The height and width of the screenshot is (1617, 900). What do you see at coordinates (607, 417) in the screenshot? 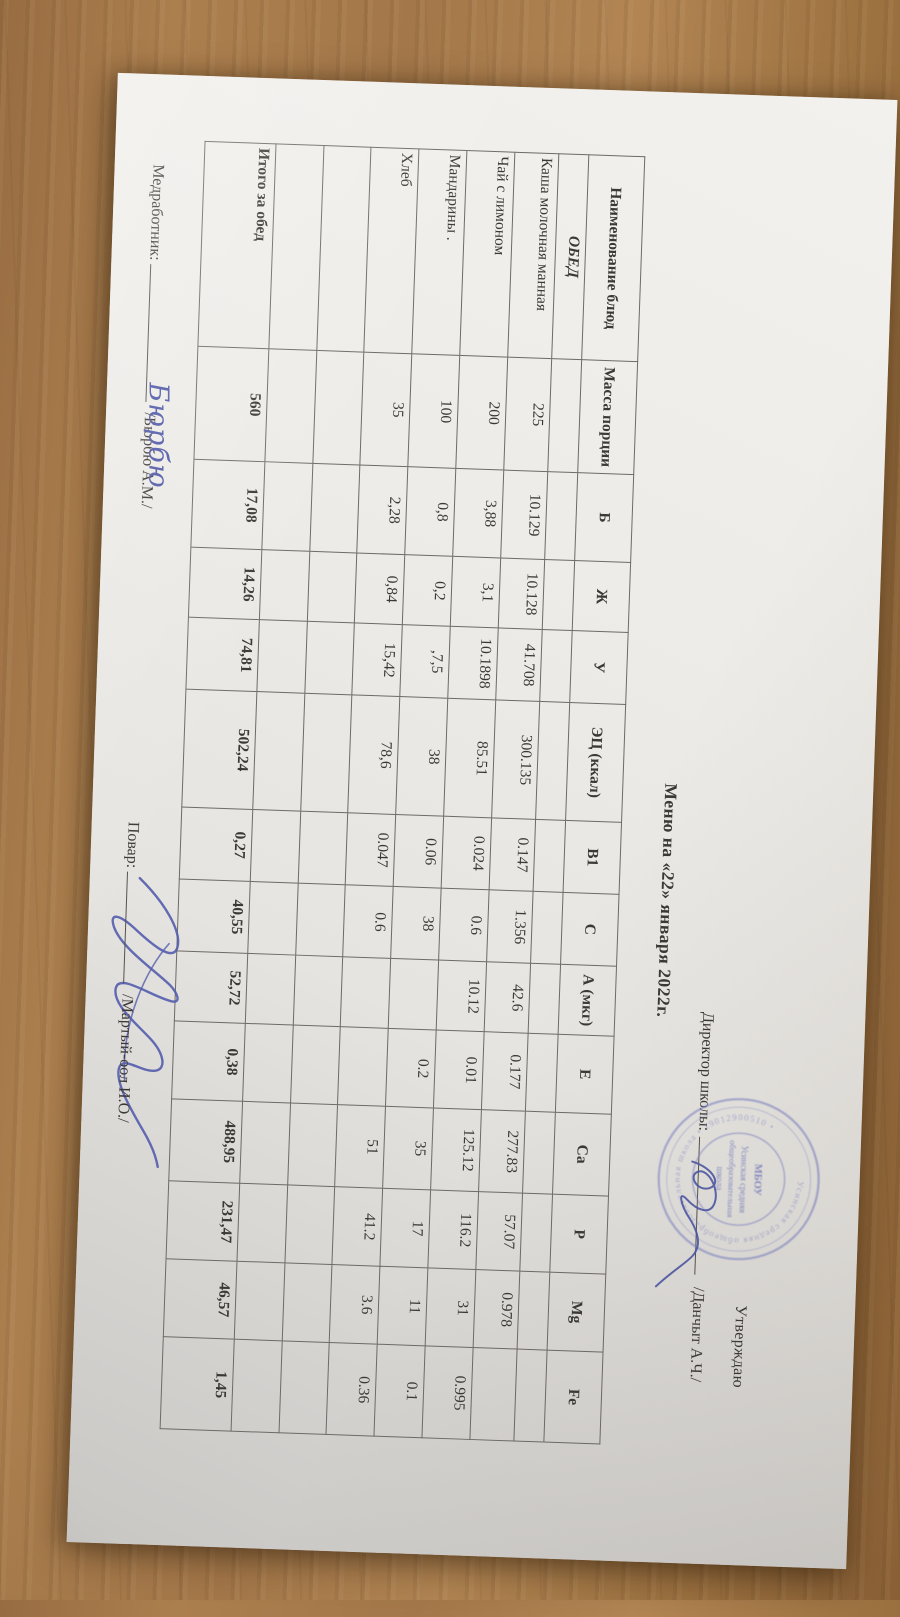
I see `header-cell: Масса порции` at bounding box center [607, 417].